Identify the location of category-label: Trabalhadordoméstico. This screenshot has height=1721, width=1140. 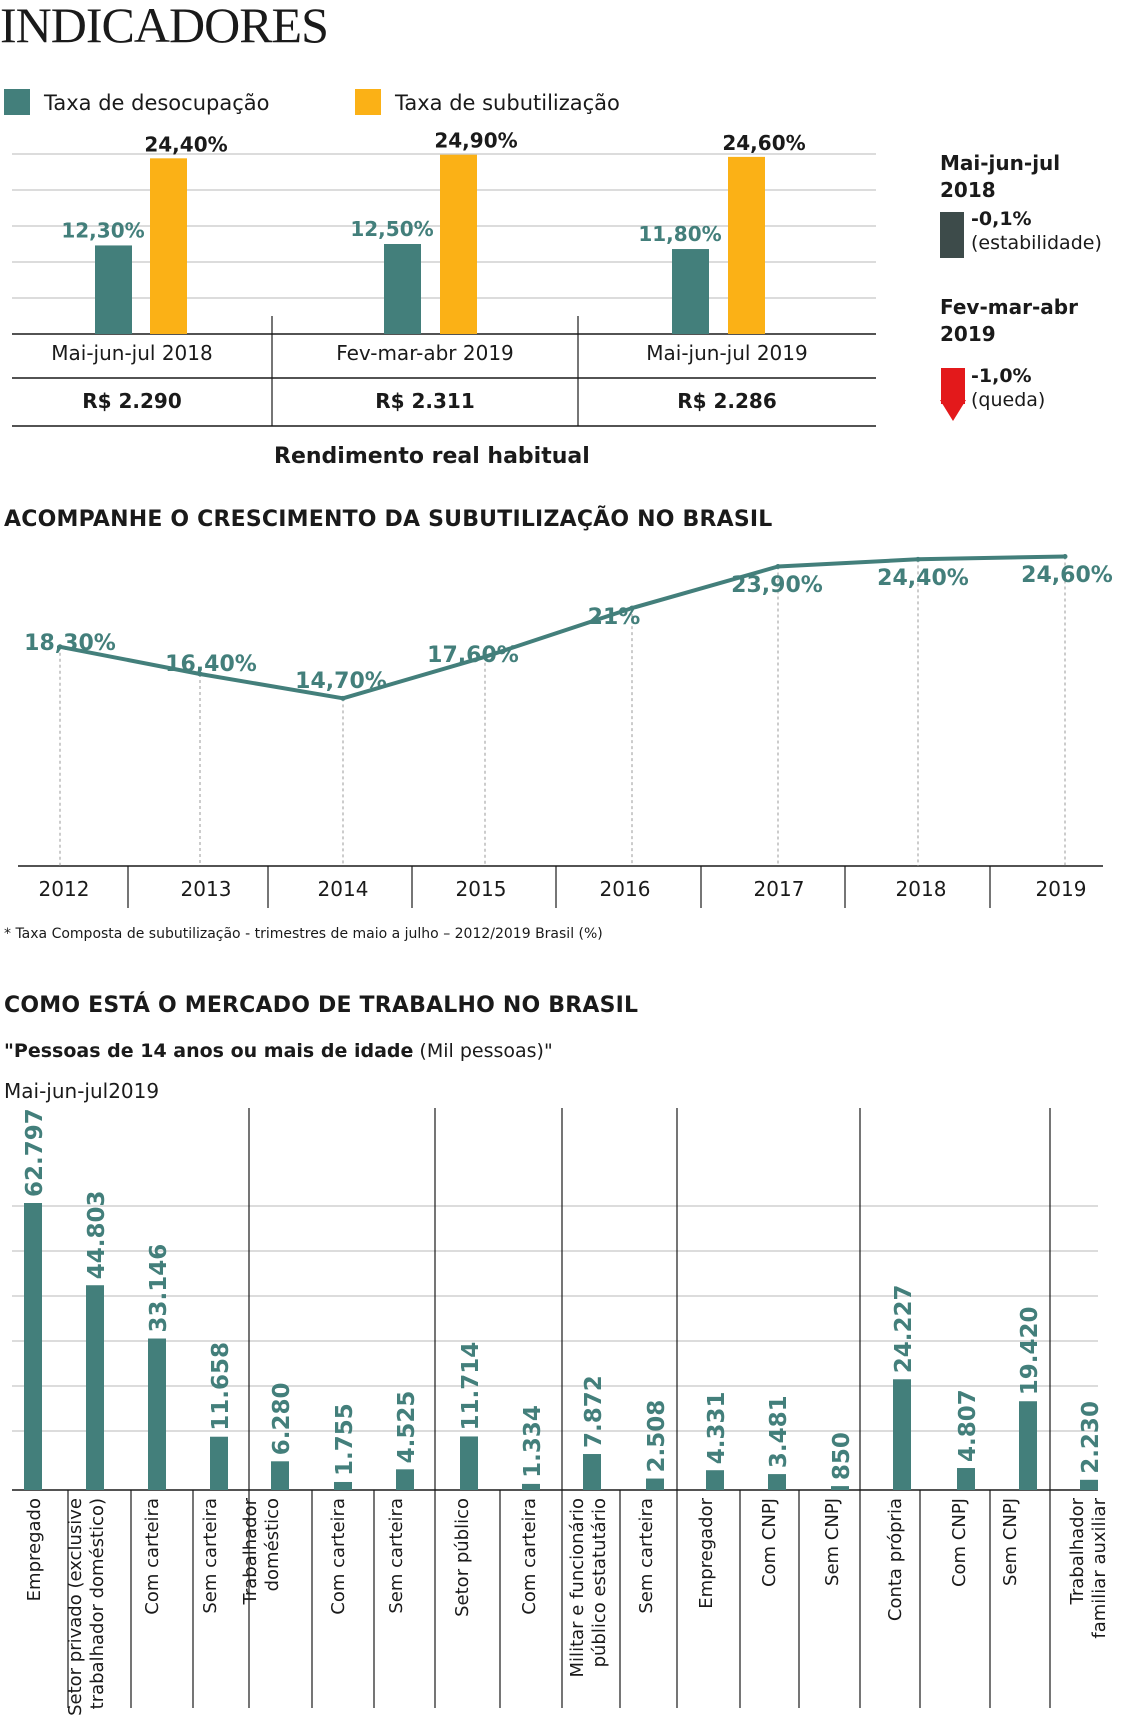
(261, 1551).